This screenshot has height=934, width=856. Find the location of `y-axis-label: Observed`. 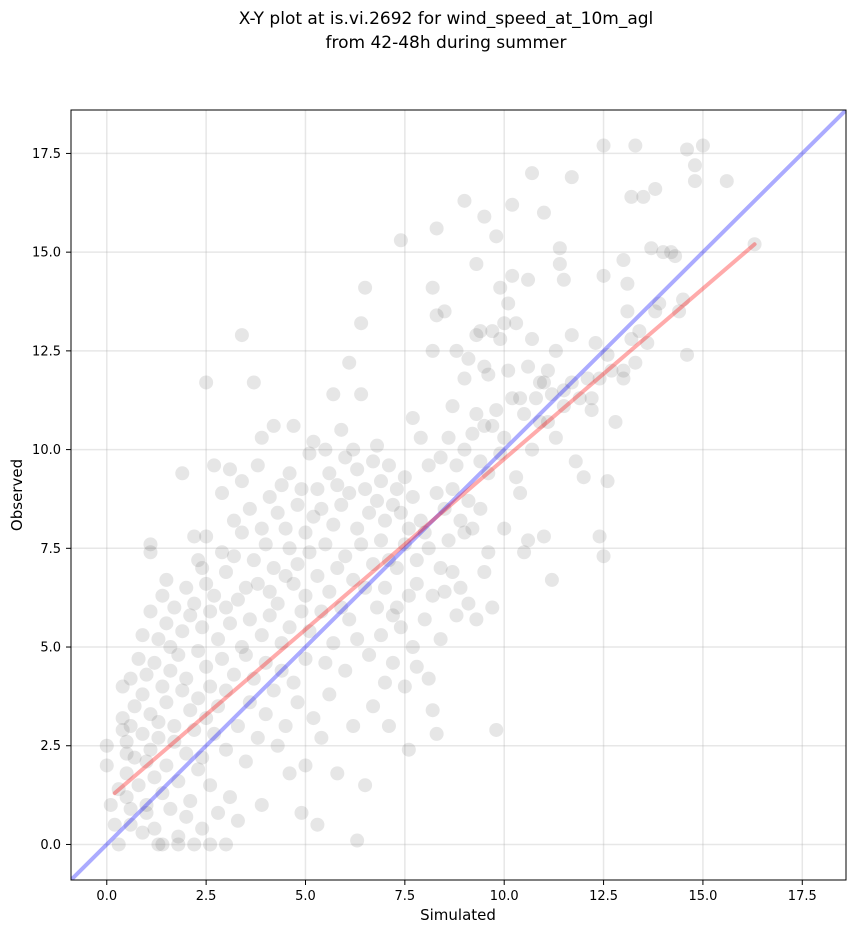

y-axis-label: Observed is located at coordinates (17, 495).